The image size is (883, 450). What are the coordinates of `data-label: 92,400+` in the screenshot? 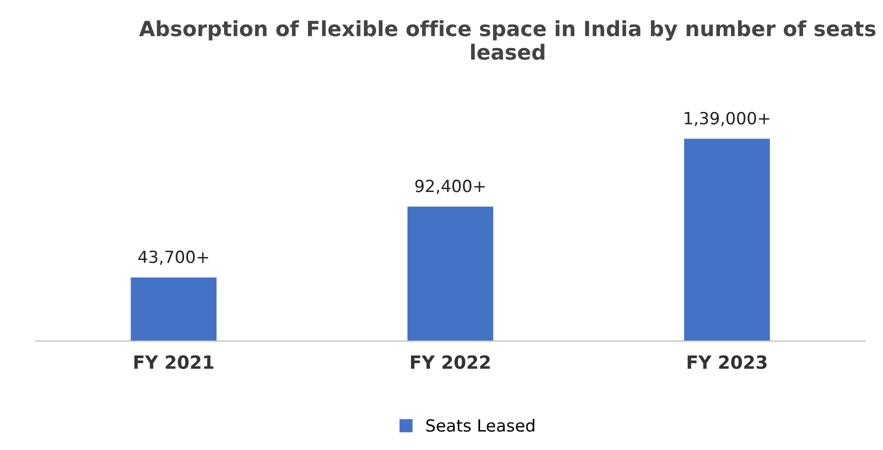 It's located at (450, 187).